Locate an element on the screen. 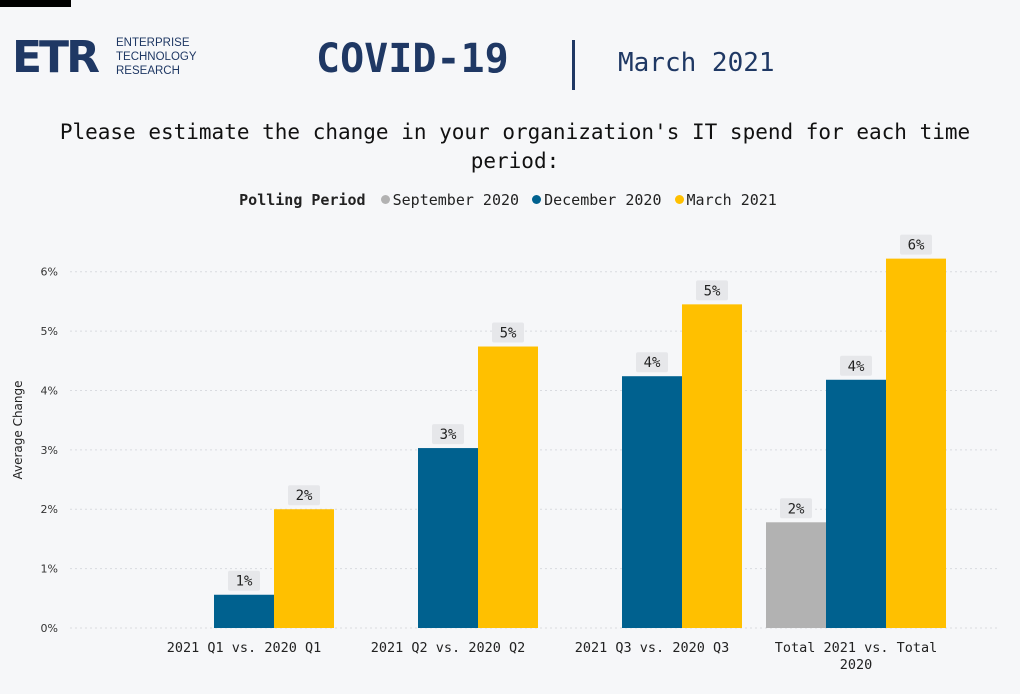  x-category-label: Total 2021 vs. Total is located at coordinates (856, 648).